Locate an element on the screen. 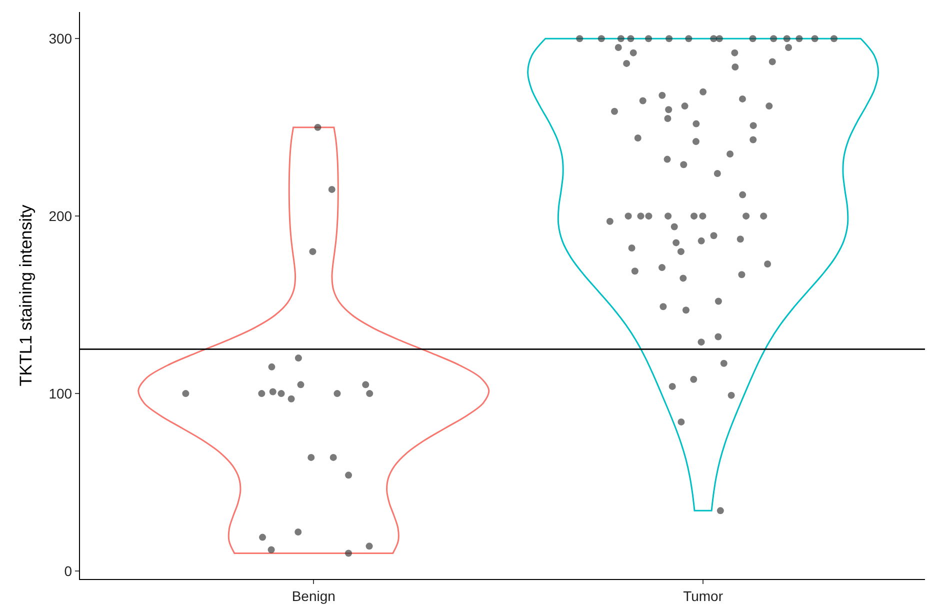 This screenshot has width=927, height=609. y-tick-label: 200 is located at coordinates (60, 216).